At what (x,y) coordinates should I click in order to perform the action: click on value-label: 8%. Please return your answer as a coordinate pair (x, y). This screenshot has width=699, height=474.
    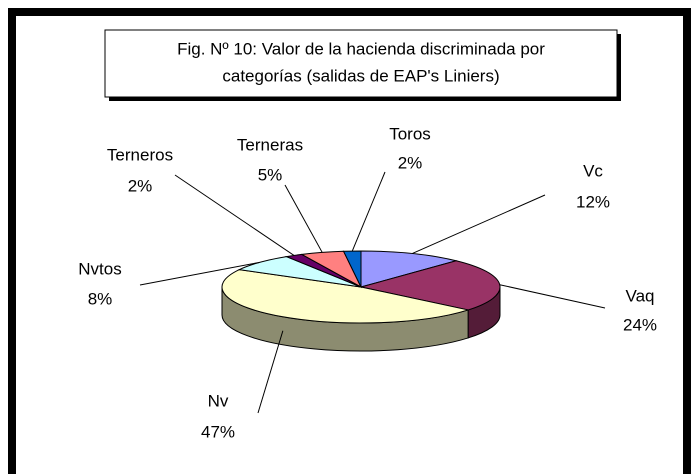
    Looking at the image, I should click on (100, 298).